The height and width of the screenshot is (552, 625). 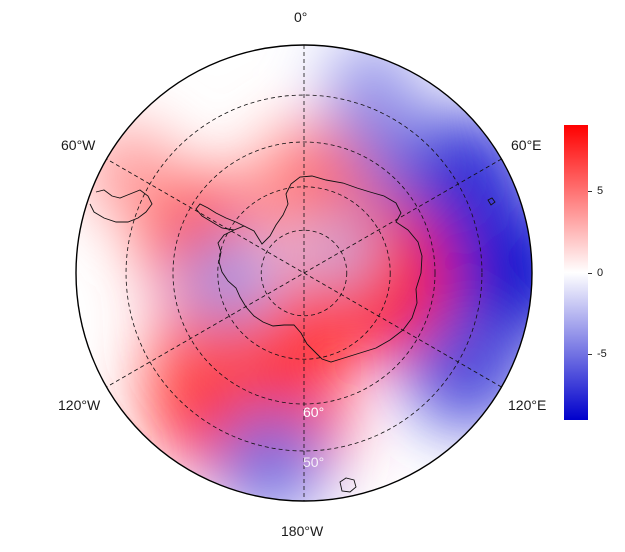 I want to click on colorbar-tick-label: -5, so click(x=602, y=354).